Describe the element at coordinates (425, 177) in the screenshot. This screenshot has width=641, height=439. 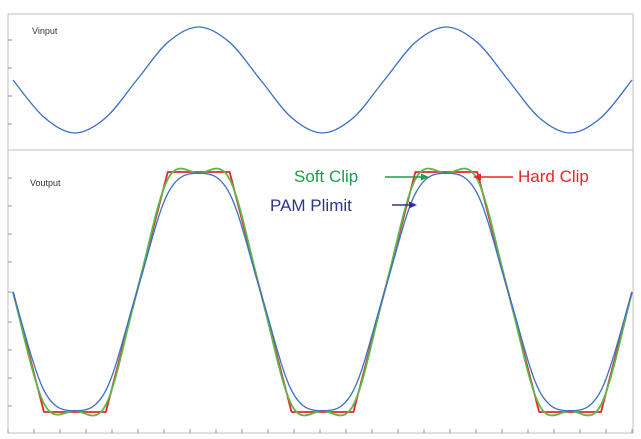
I see `soft-clip-arrowhead-icon` at that location.